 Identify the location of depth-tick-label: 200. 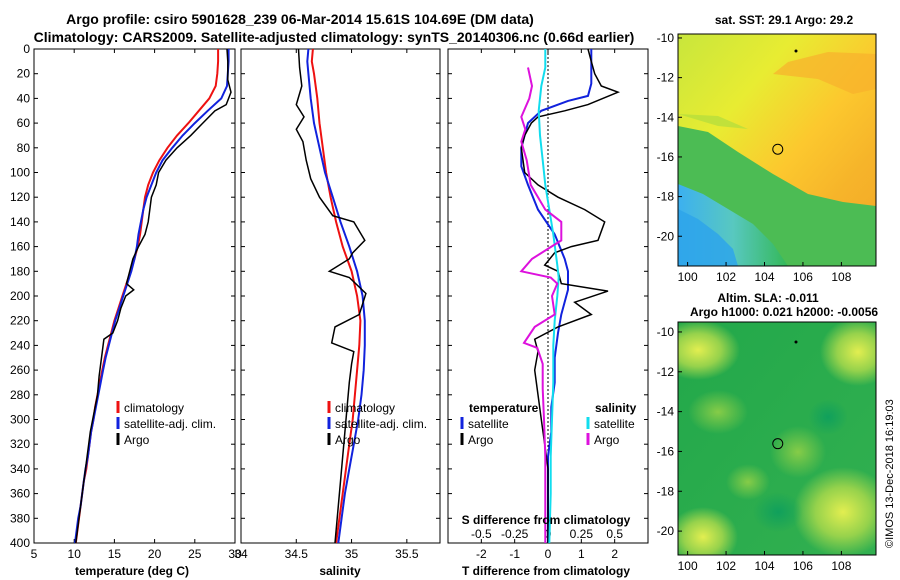
(20, 296).